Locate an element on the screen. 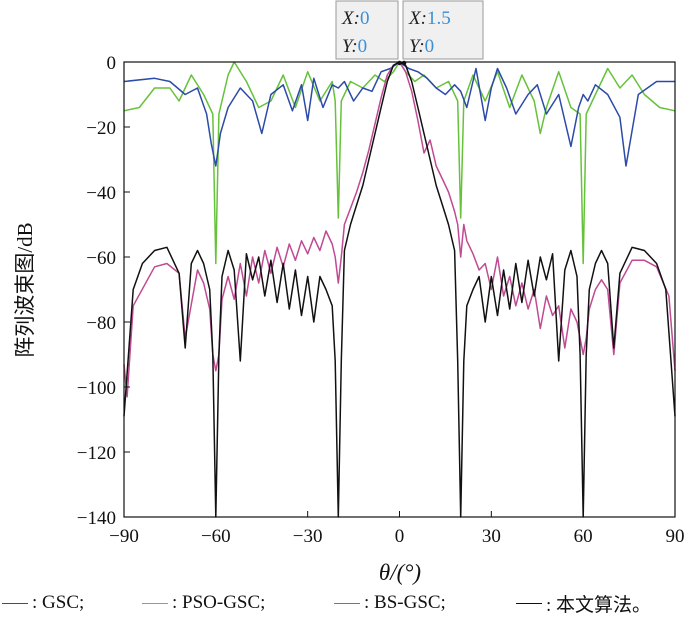  datatip-1-x-value: 0 is located at coordinates (365, 18).